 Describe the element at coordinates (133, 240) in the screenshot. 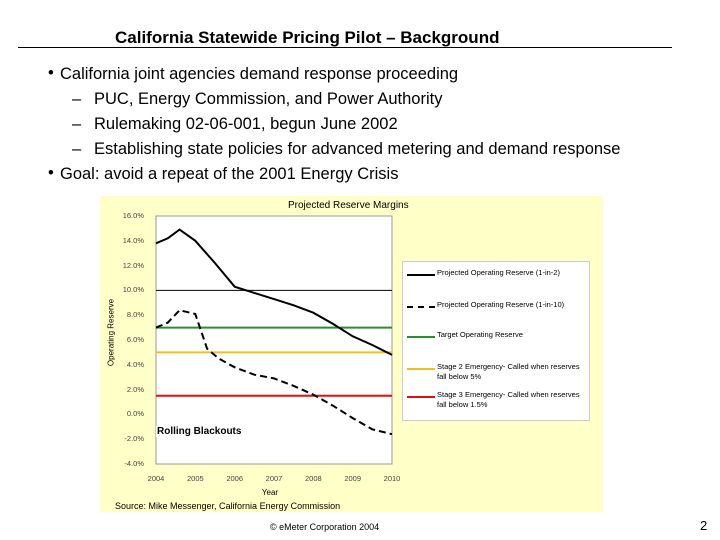

I see `y-tick-label: 14.0%` at that location.